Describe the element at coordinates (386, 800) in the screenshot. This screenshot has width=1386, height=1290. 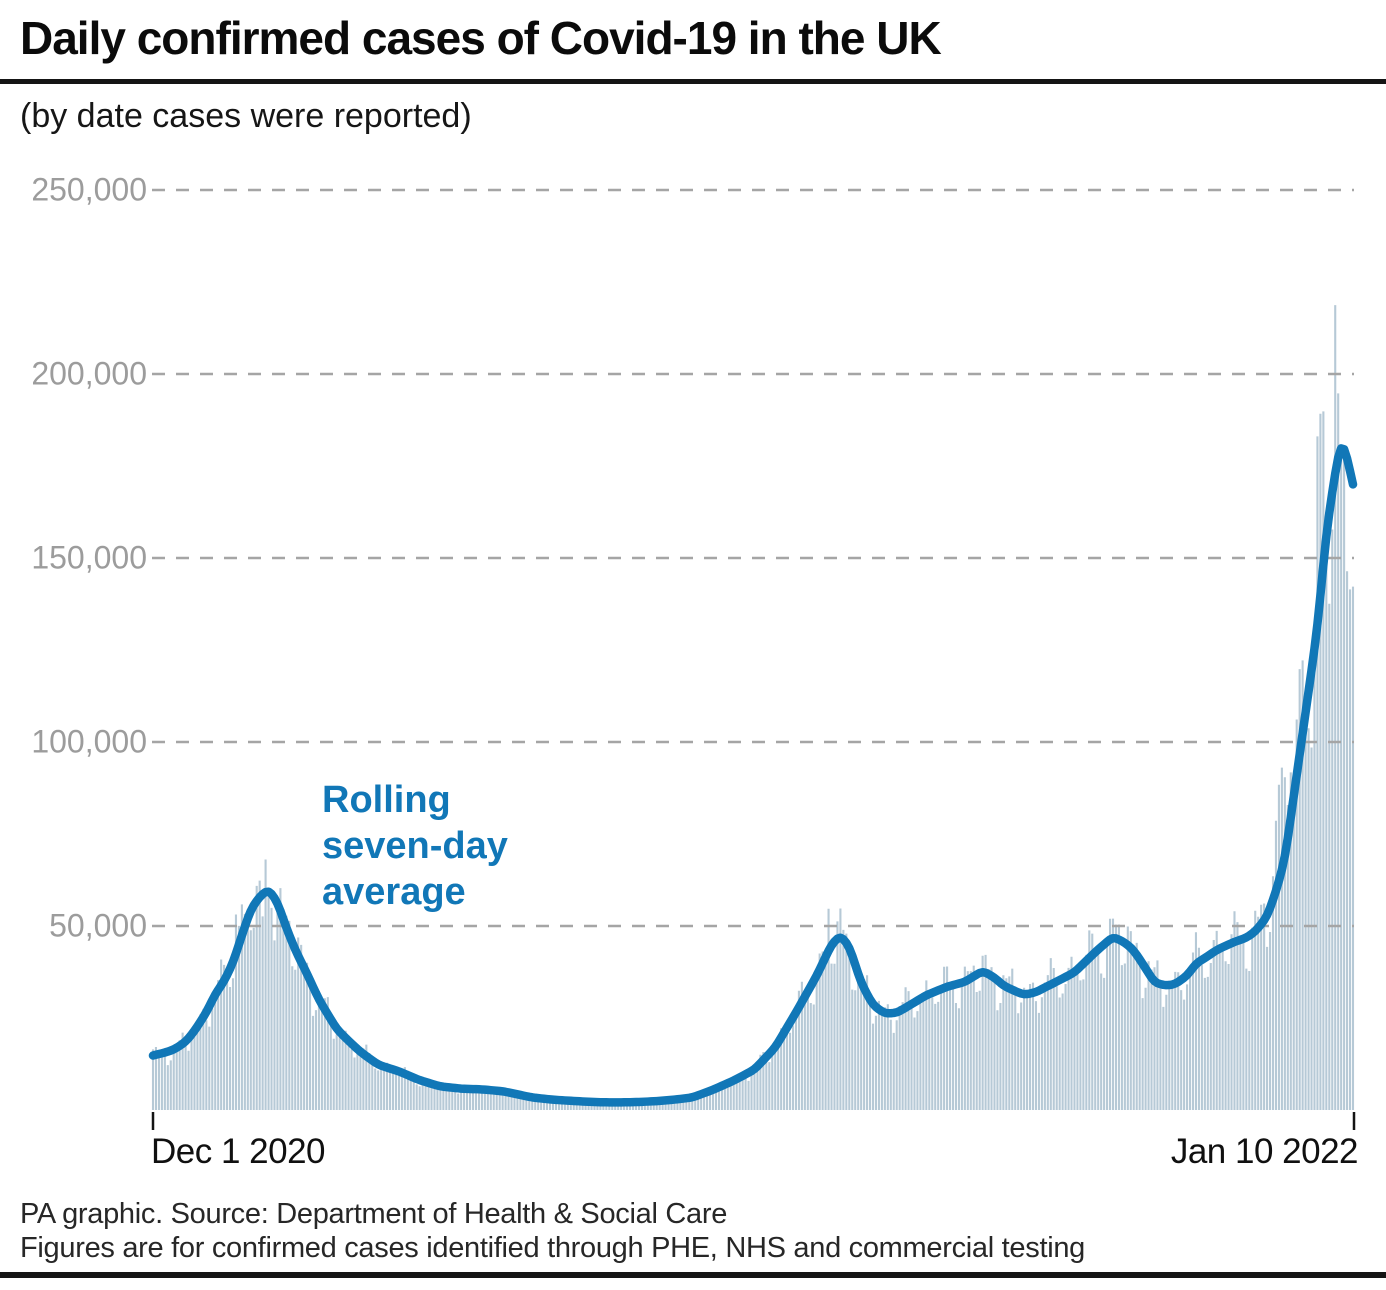
I see `annotation-line-1: Rolling` at that location.